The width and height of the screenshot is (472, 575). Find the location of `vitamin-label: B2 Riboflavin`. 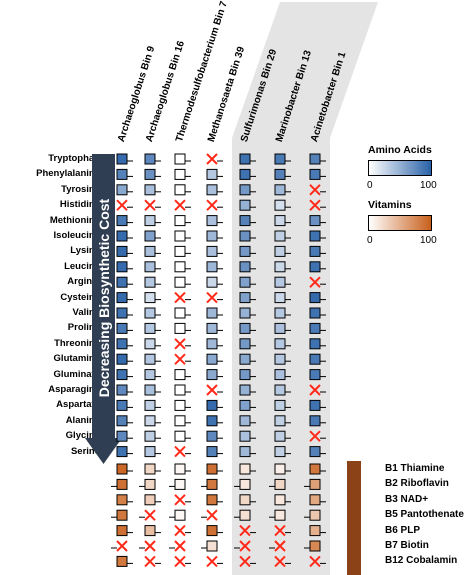

vitamin-label: B2 Riboflavin is located at coordinates (417, 484).